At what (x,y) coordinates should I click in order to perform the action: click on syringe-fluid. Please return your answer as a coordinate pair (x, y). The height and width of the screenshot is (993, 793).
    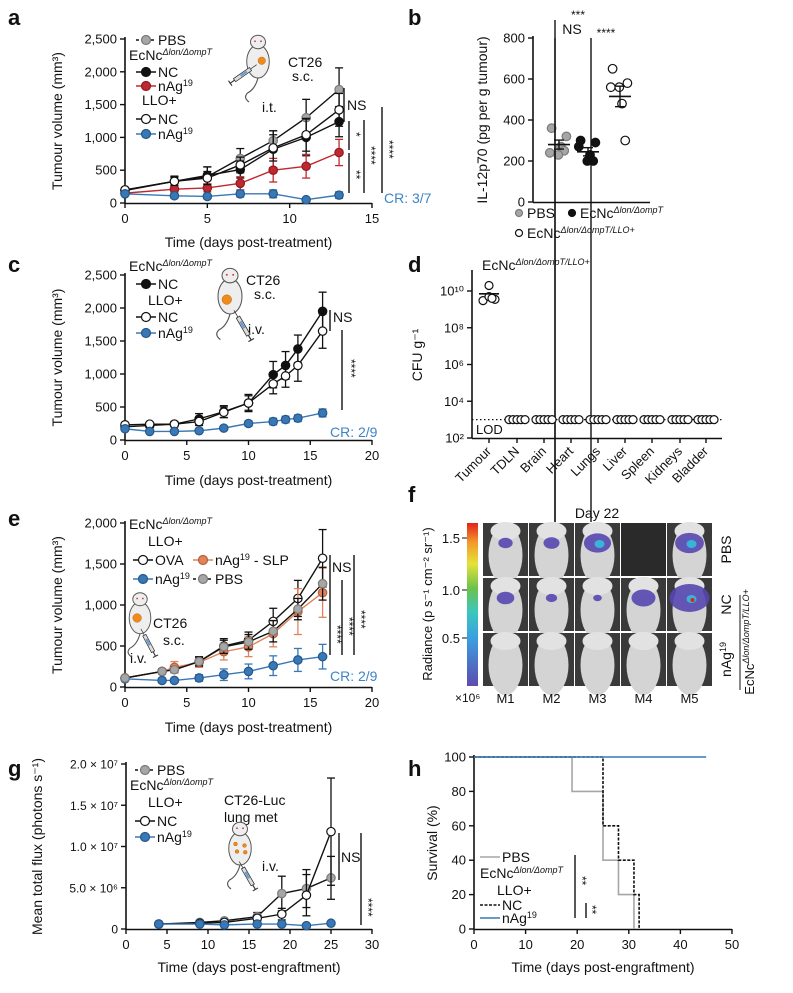
    Looking at the image, I should click on (242, 324).